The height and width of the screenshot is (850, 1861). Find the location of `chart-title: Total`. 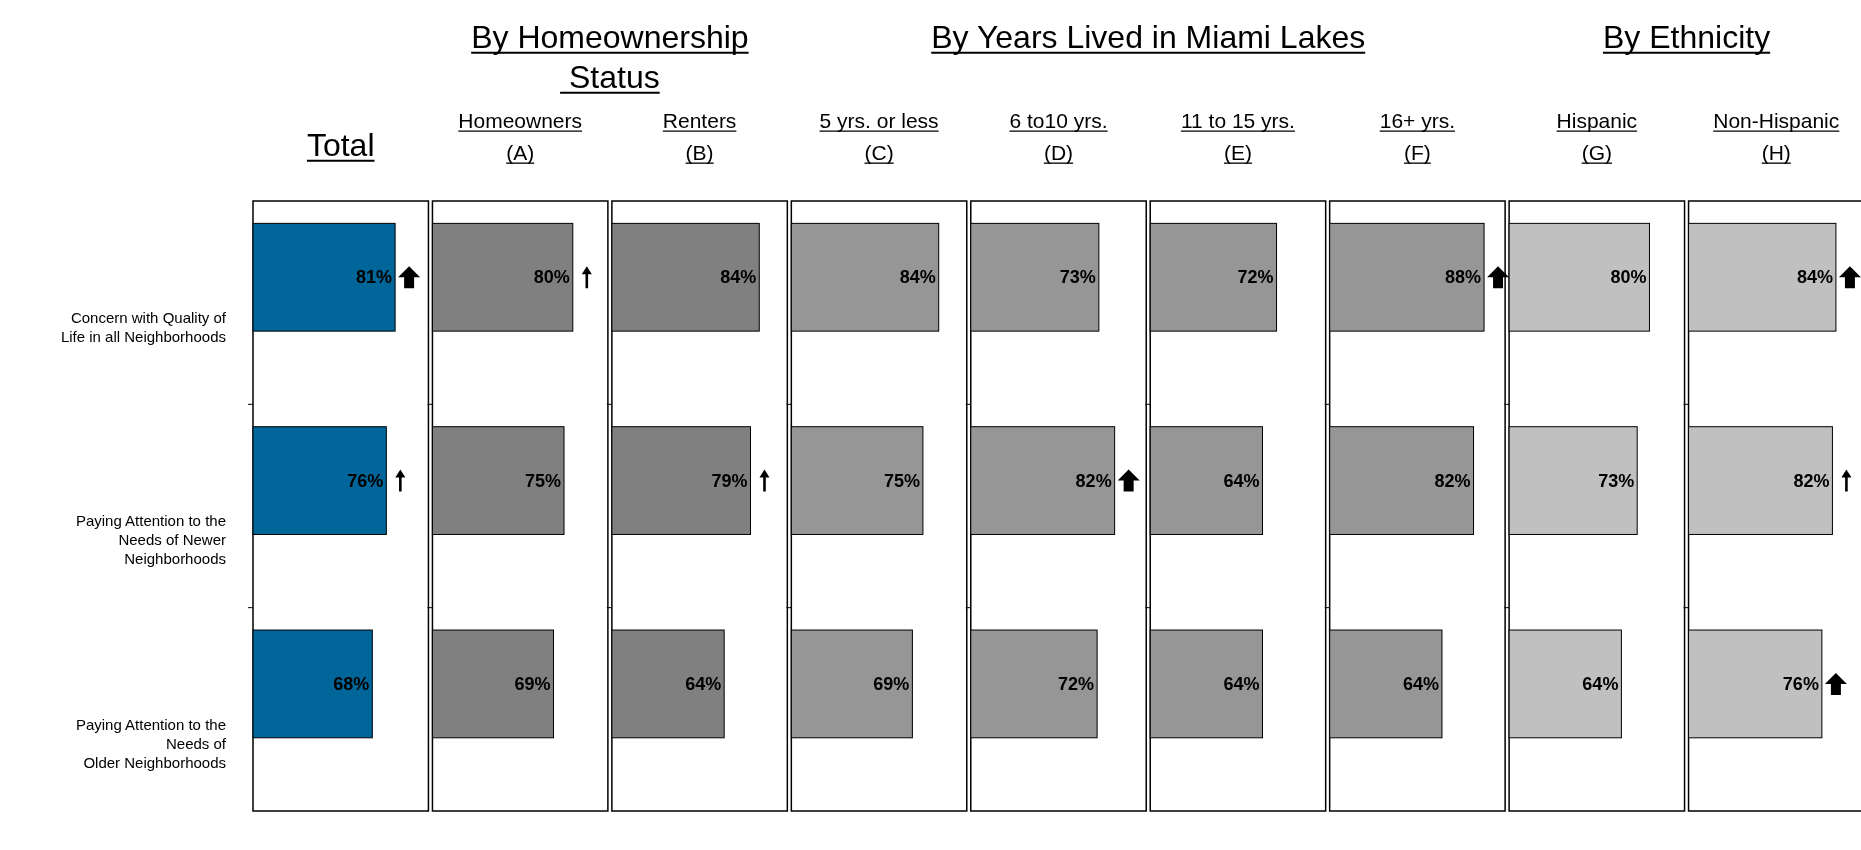

chart-title: Total is located at coordinates (340, 145).